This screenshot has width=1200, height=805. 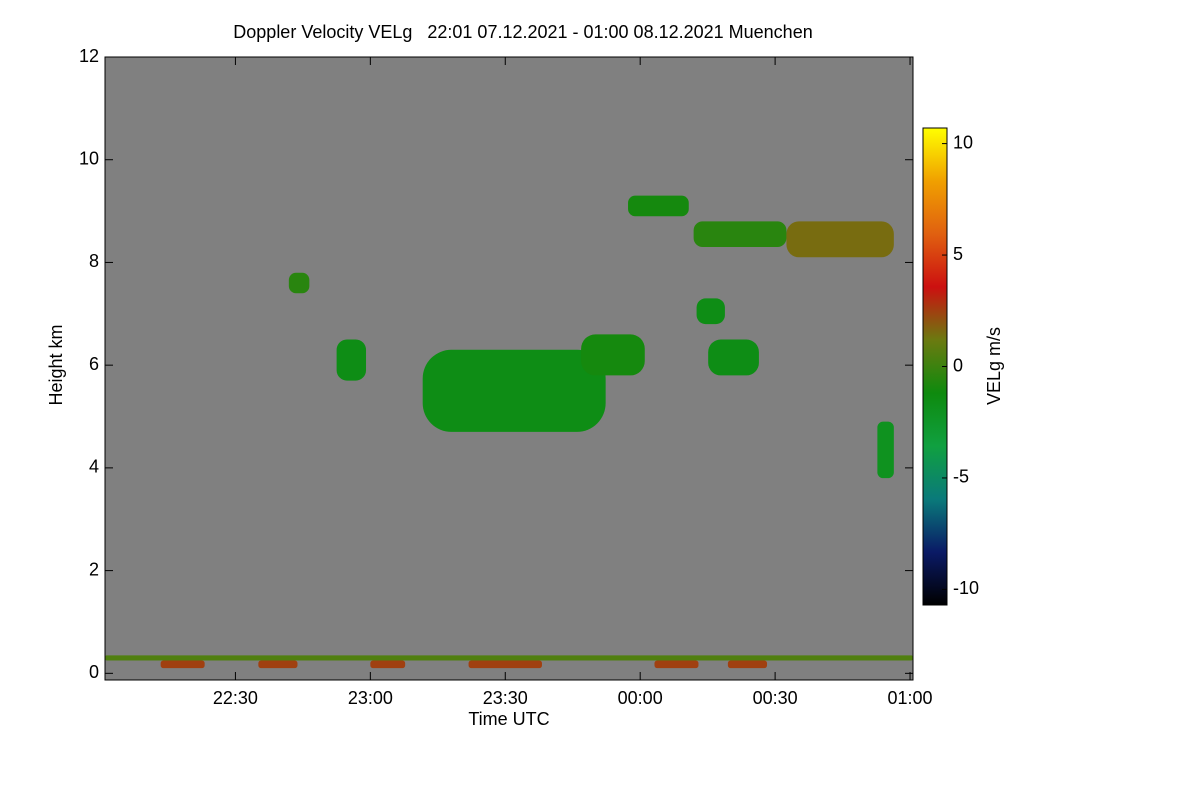 I want to click on y-tick-label: 0, so click(x=94, y=672).